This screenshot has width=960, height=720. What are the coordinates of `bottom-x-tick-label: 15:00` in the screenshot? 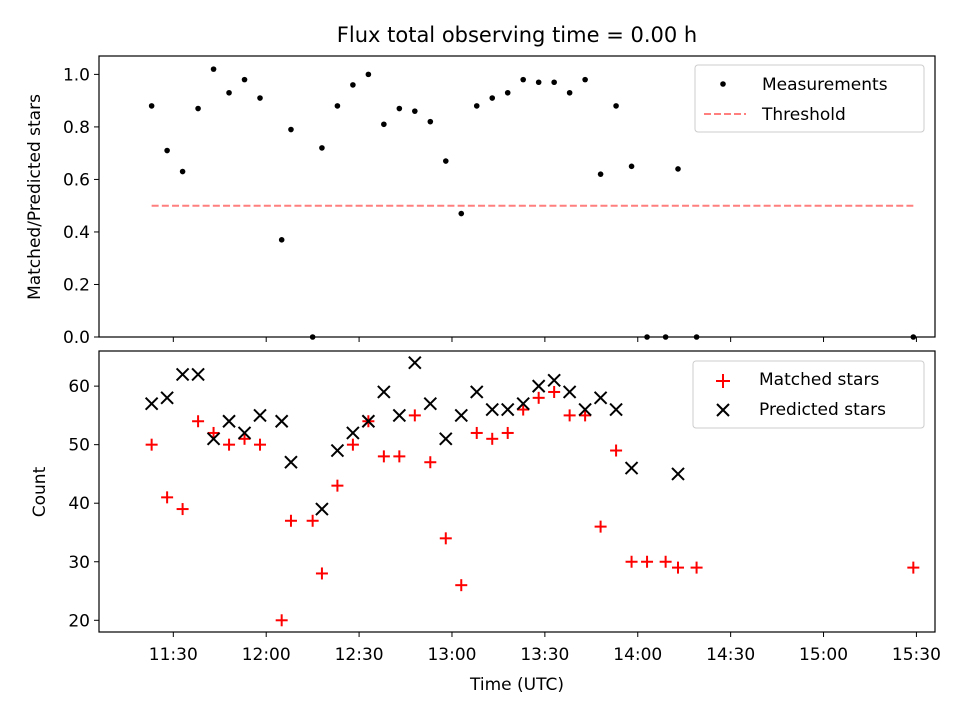 It's located at (823, 655).